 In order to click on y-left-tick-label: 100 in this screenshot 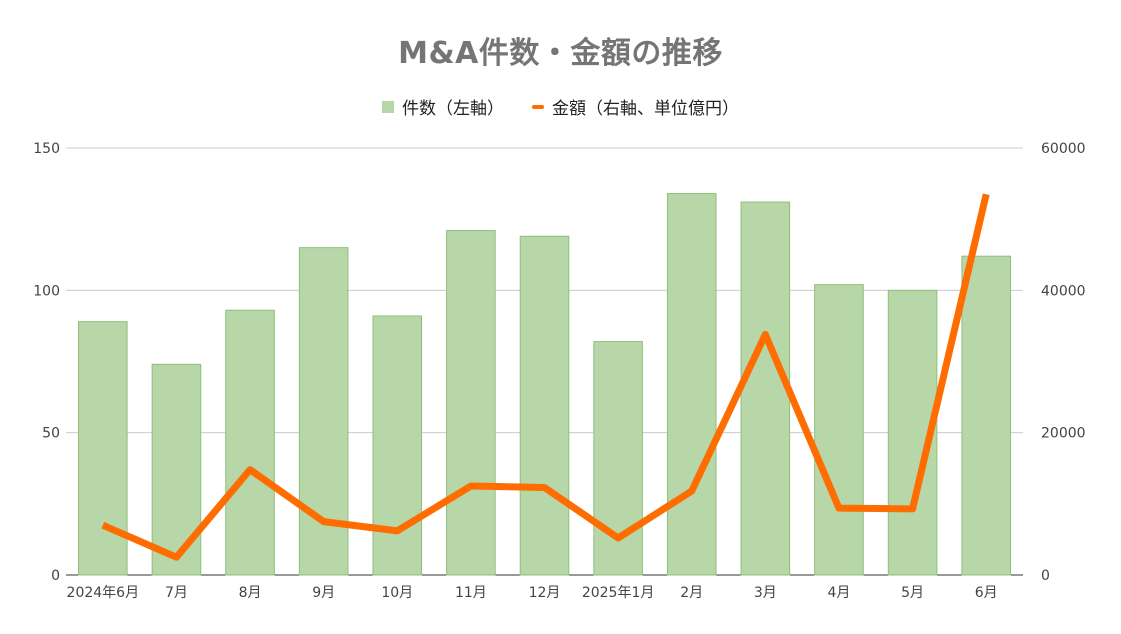, I will do `click(46, 291)`.